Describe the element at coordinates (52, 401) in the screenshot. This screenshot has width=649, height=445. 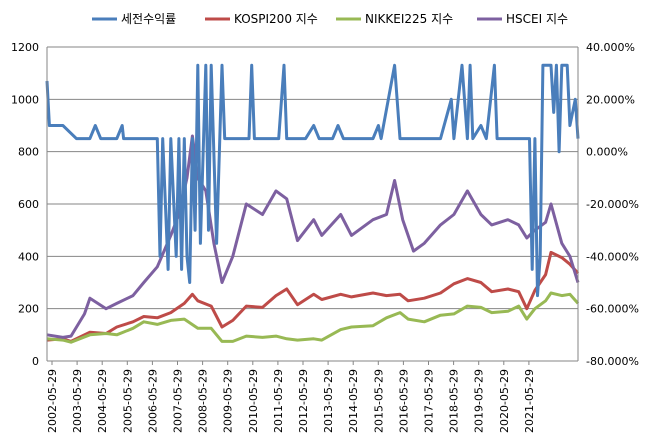
I see `x-tick-label: 2002-05-29` at that location.